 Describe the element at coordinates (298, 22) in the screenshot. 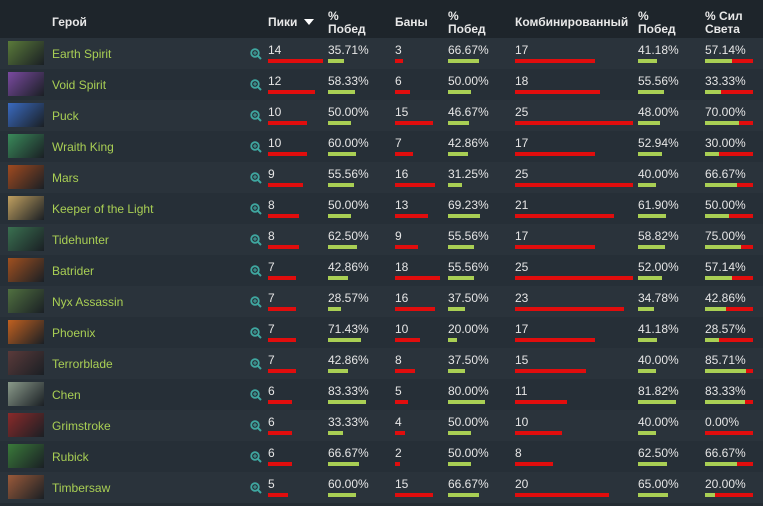

I see `column-header: Пики` at that location.